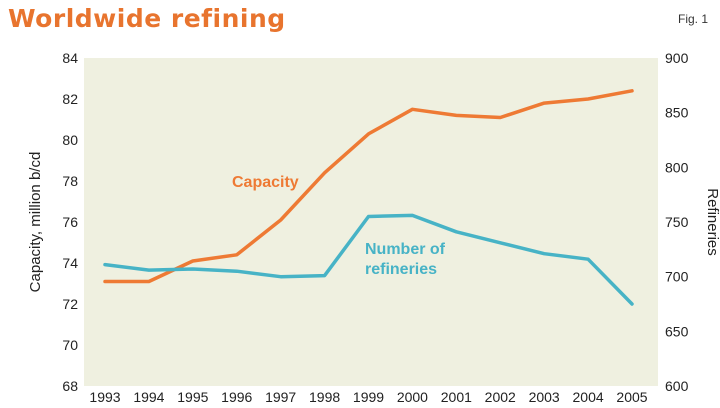 The width and height of the screenshot is (720, 408). Describe the element at coordinates (70, 58) in the screenshot. I see `left-tick-label: 84` at that location.